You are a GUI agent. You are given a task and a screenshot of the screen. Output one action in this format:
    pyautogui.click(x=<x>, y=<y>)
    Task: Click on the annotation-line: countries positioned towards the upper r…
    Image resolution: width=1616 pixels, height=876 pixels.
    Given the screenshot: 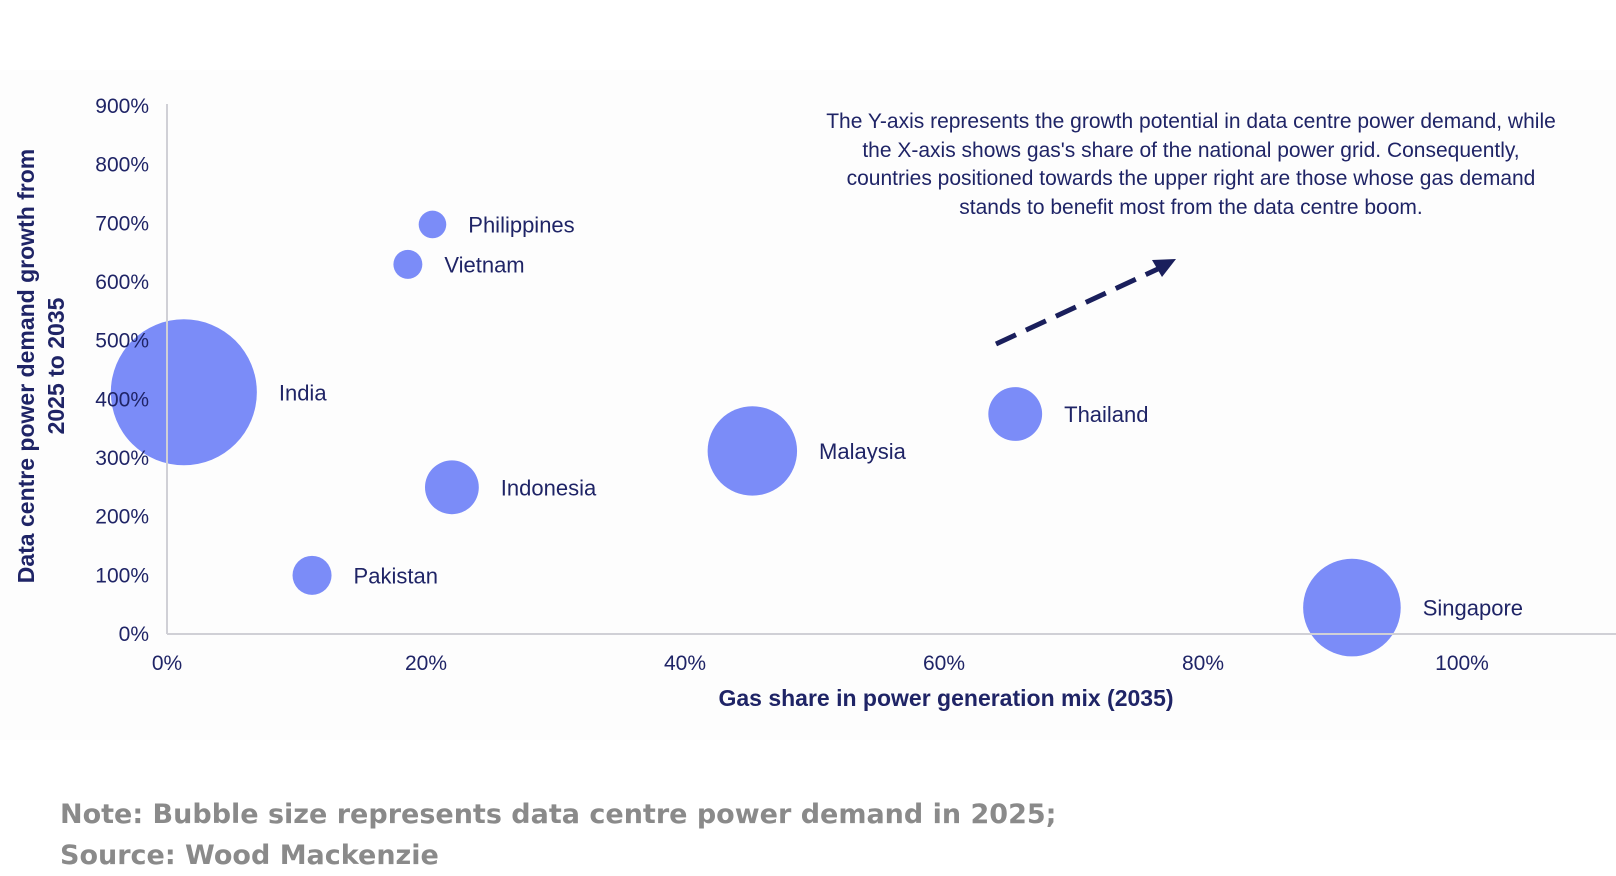 What is the action you would take?
    pyautogui.click(x=1191, y=178)
    